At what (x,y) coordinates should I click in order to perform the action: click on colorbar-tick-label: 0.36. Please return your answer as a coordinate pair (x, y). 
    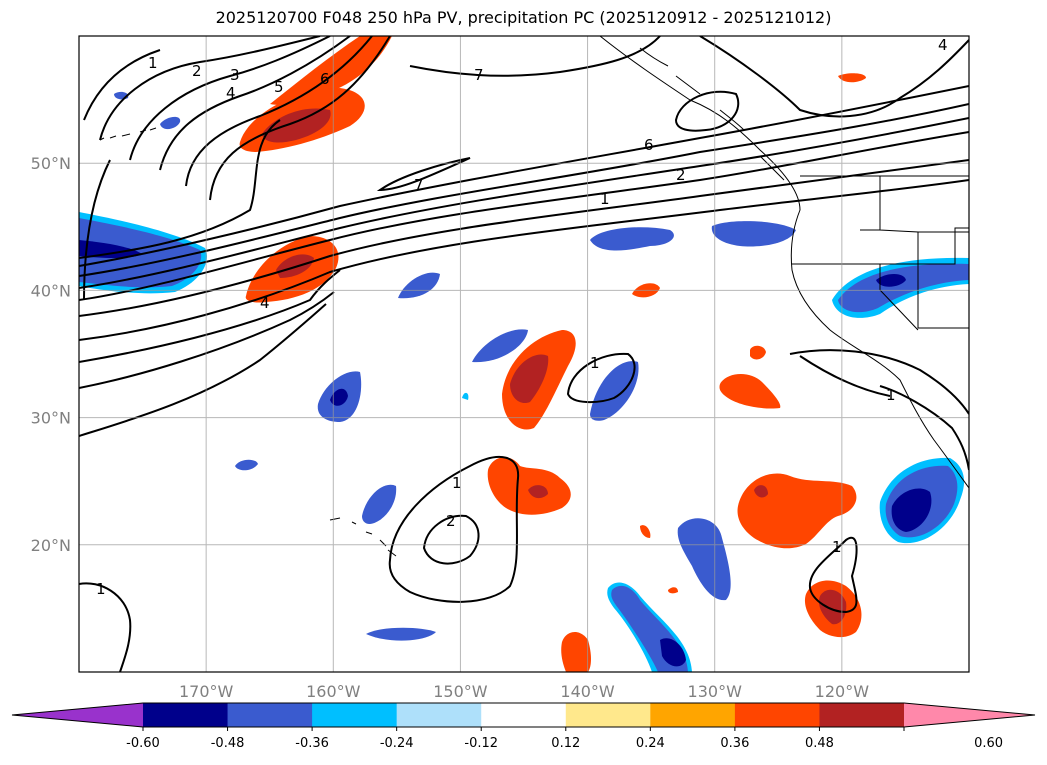
    Looking at the image, I should click on (734, 743).